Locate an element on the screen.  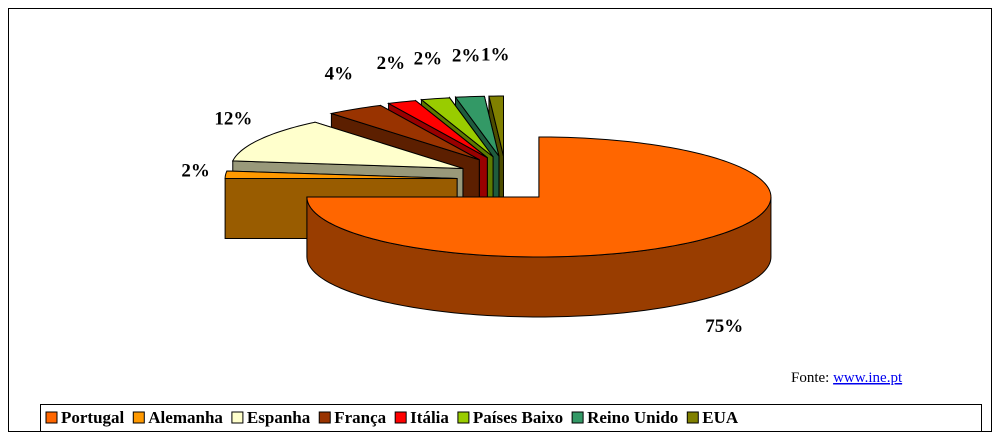
legend-label: EUA is located at coordinates (720, 417).